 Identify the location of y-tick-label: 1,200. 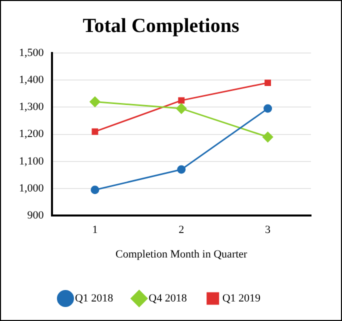
(31, 134).